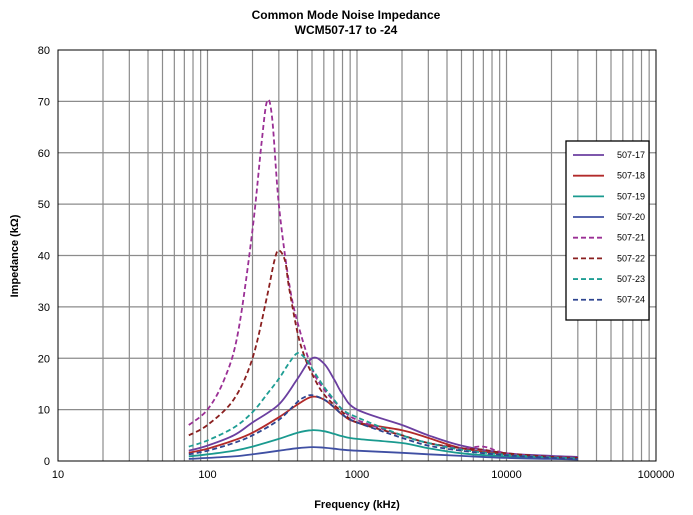  What do you see at coordinates (207, 475) in the screenshot?
I see `x-tick-label: 100` at bounding box center [207, 475].